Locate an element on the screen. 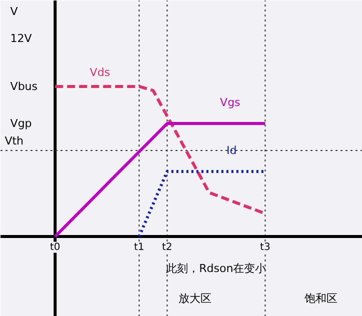 This screenshot has width=362, height=316. series-label: Id is located at coordinates (231, 150).